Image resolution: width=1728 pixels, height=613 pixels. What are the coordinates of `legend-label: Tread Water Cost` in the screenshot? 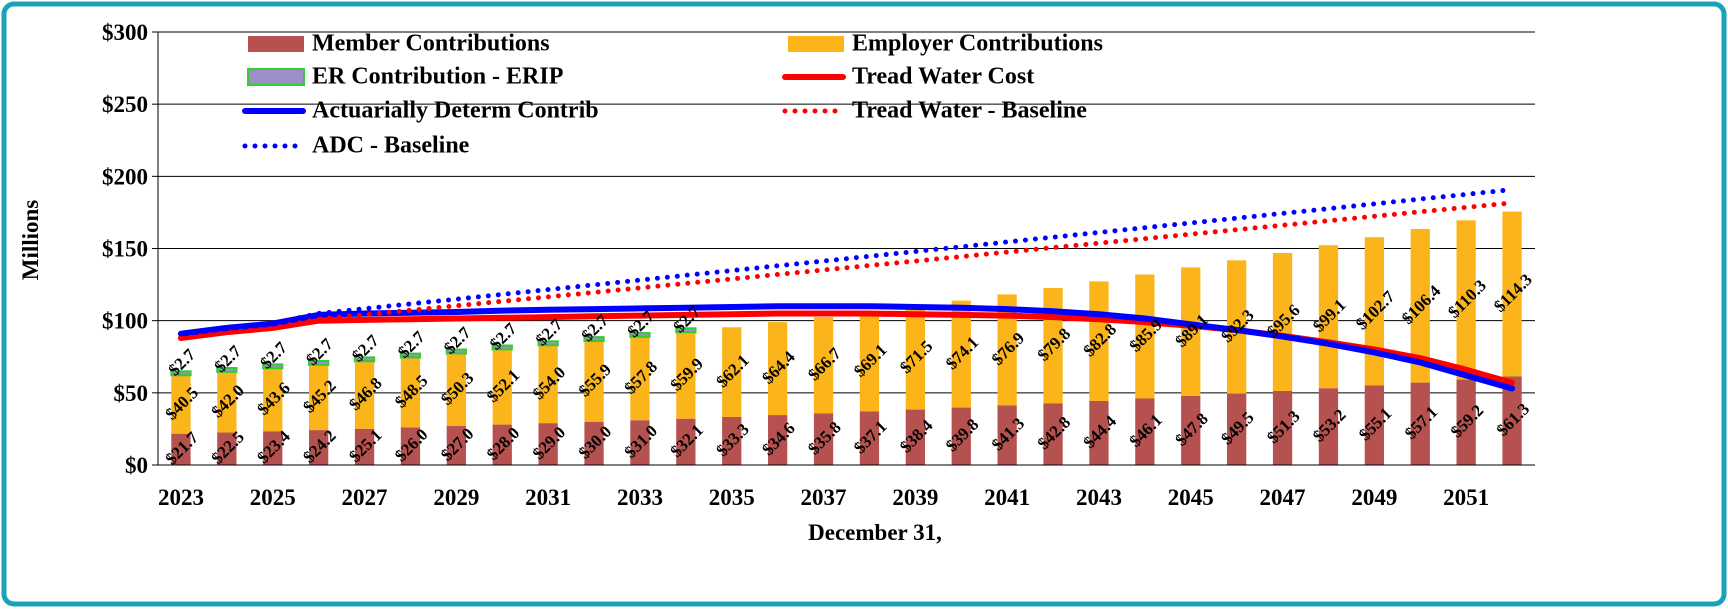 It's located at (943, 77).